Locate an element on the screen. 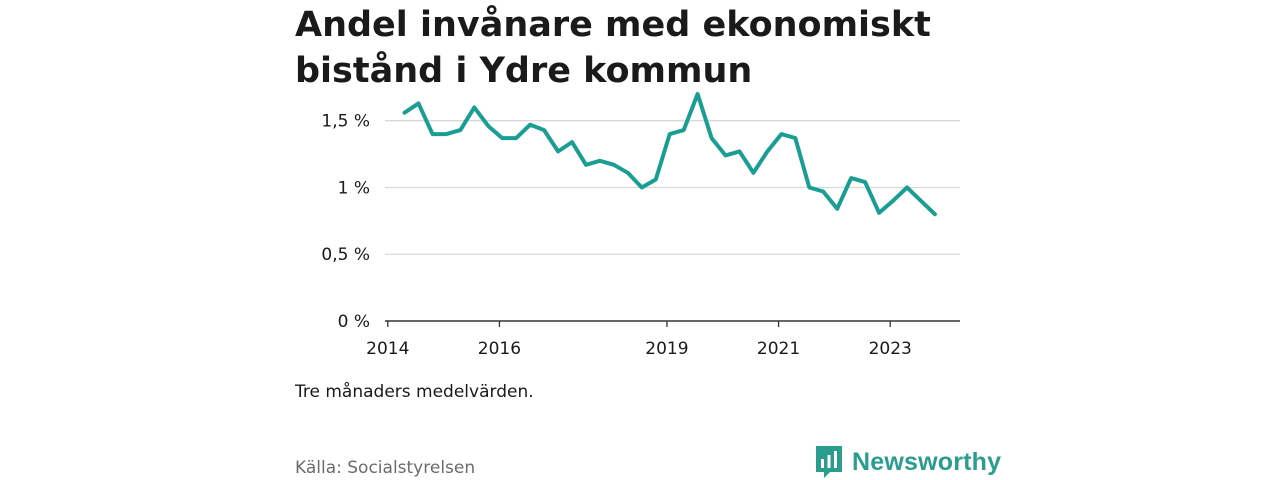 This screenshot has height=480, width=1280. y-tick-label: 0 % is located at coordinates (354, 322).